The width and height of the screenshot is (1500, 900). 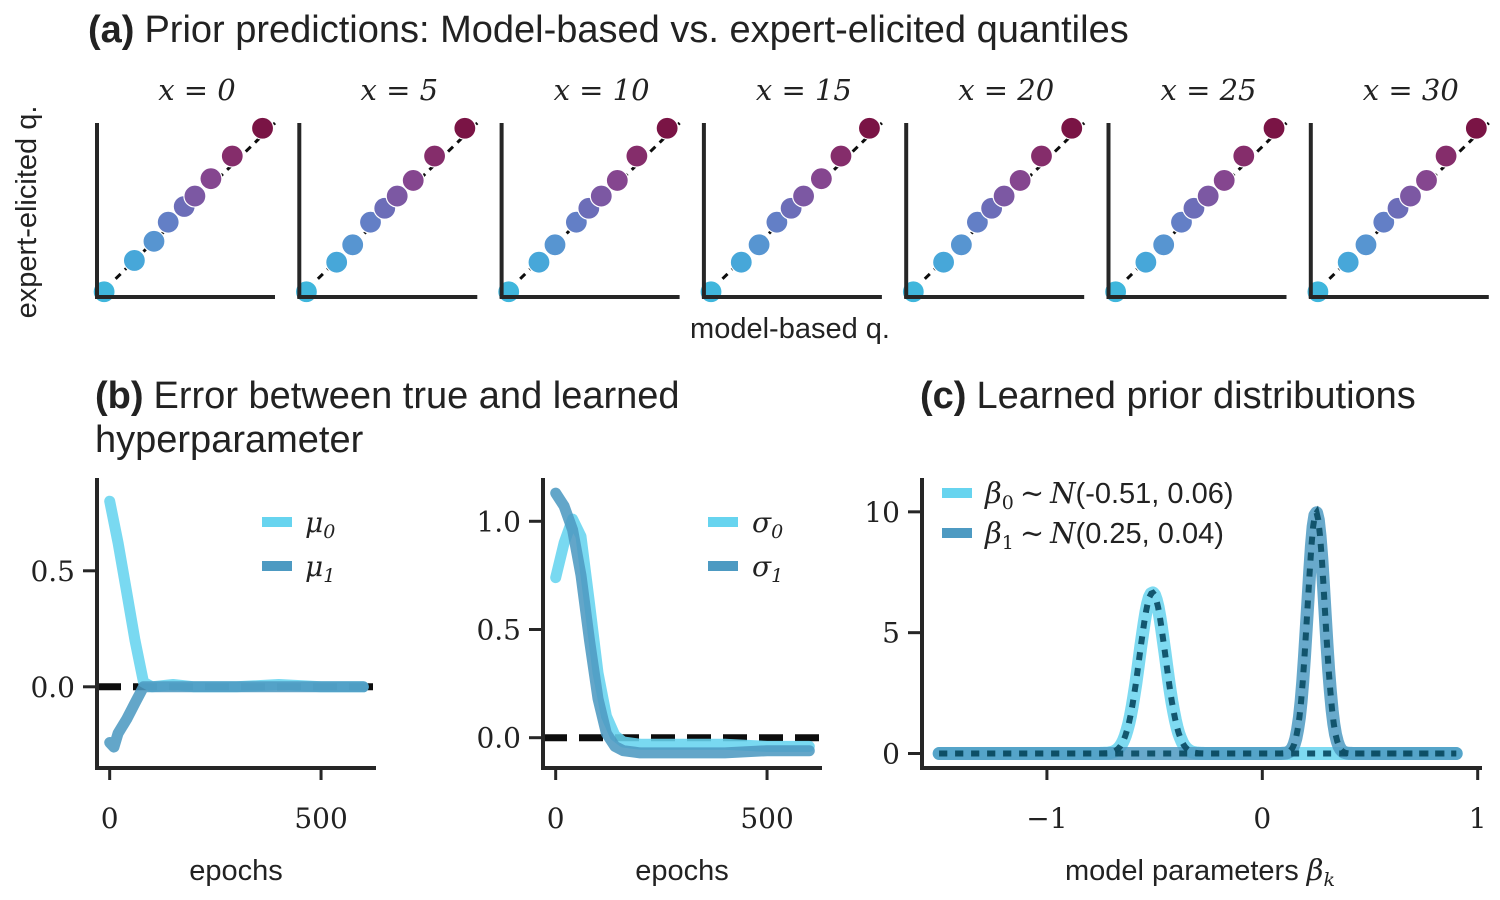 What do you see at coordinates (1109, 495) in the screenshot?
I see `legend-label-beta0: β0 ∼ N(-0.51, 0.06)` at bounding box center [1109, 495].